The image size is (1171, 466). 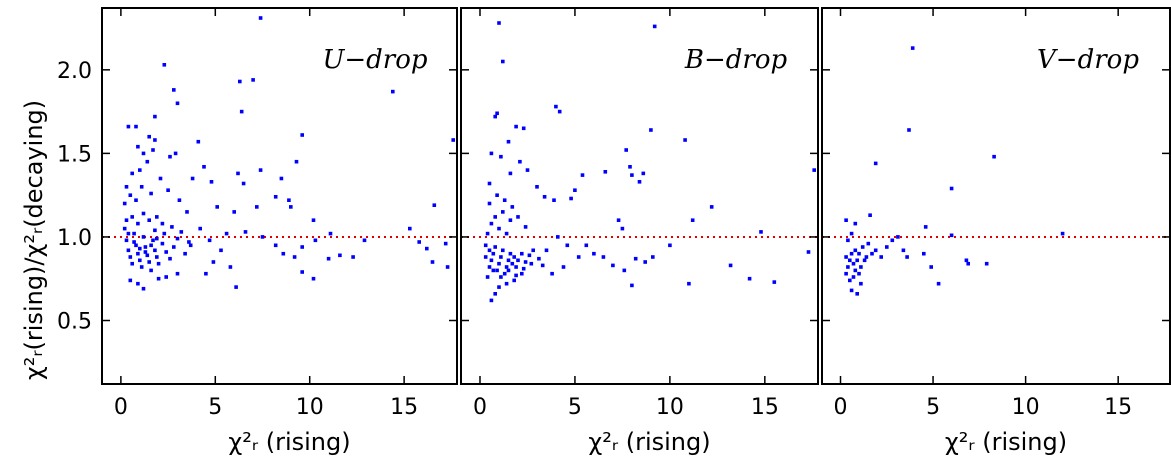 I want to click on x-tick-label: 10, so click(x=670, y=407).